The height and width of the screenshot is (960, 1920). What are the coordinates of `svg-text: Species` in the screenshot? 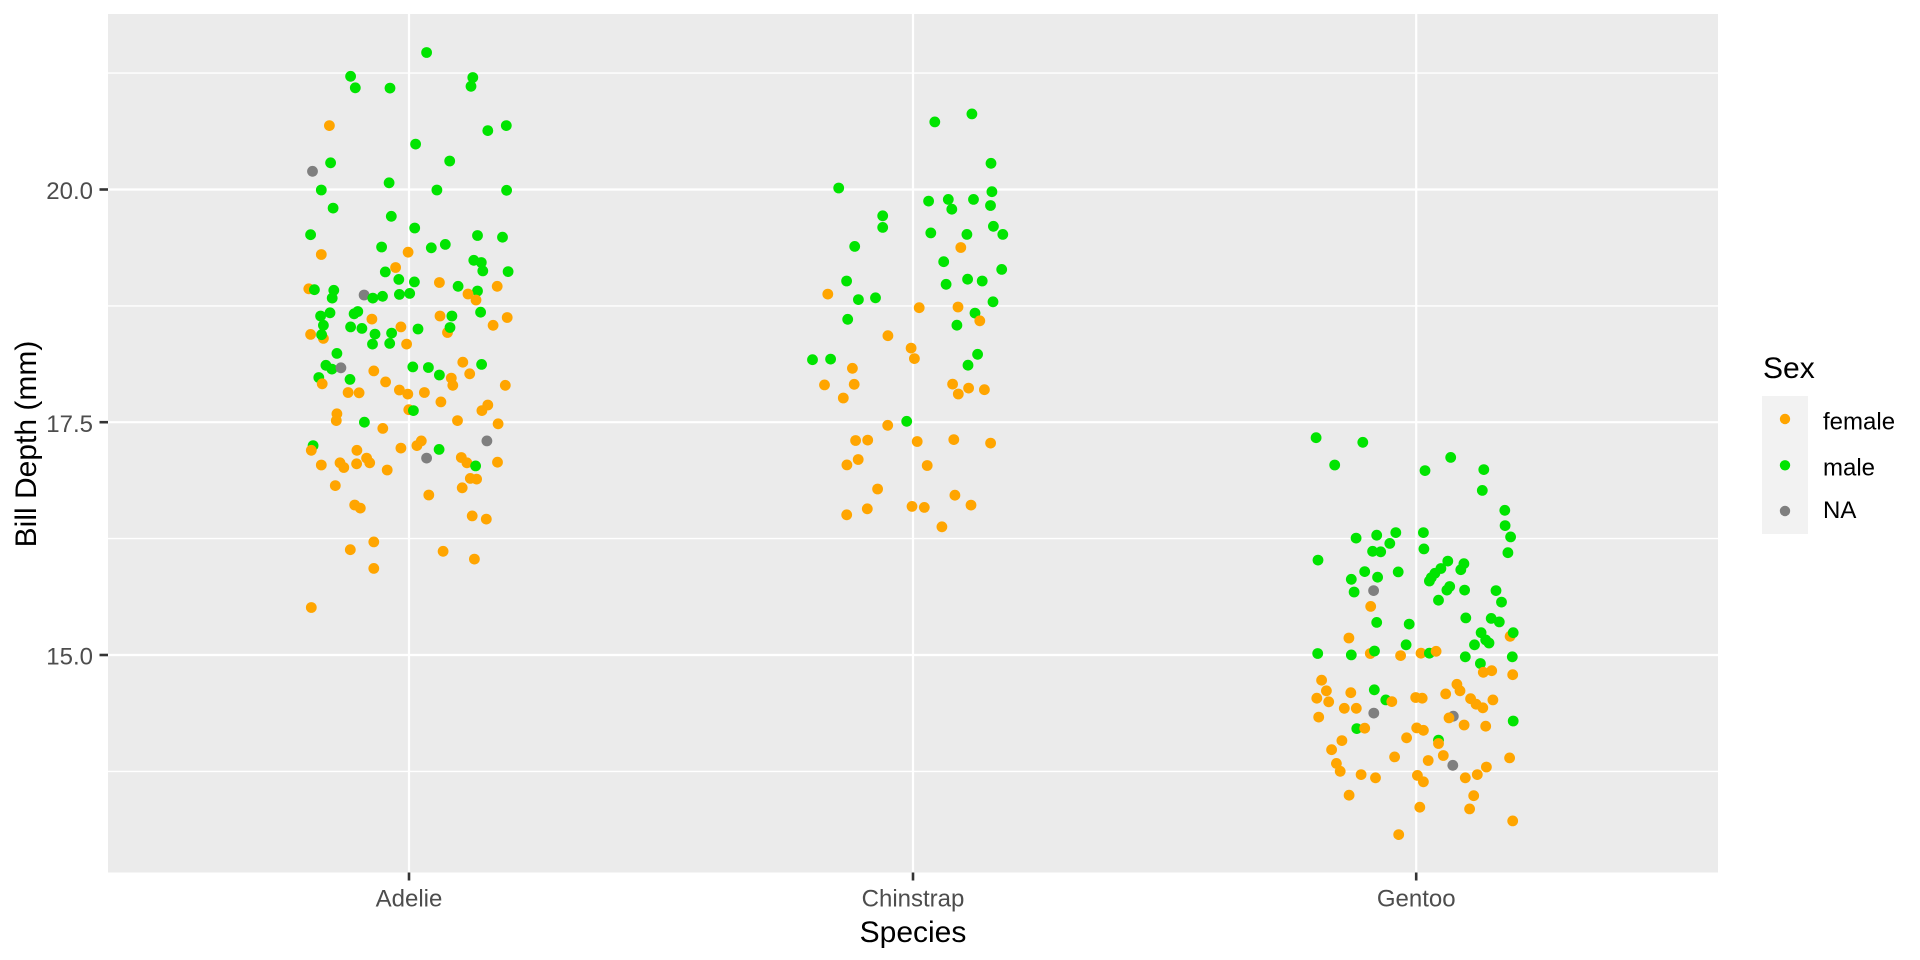 It's located at (913, 932).